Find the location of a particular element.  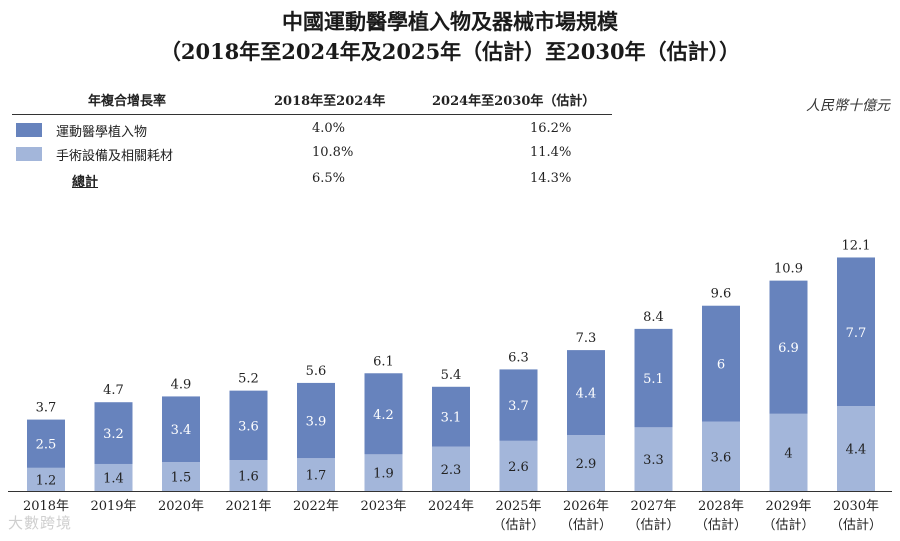

data-label-implants: 4.4 is located at coordinates (586, 394).